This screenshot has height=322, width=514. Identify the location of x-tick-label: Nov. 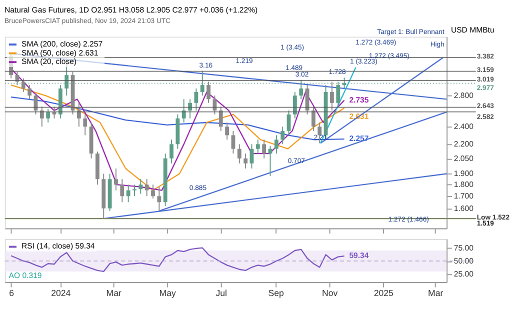
(330, 293).